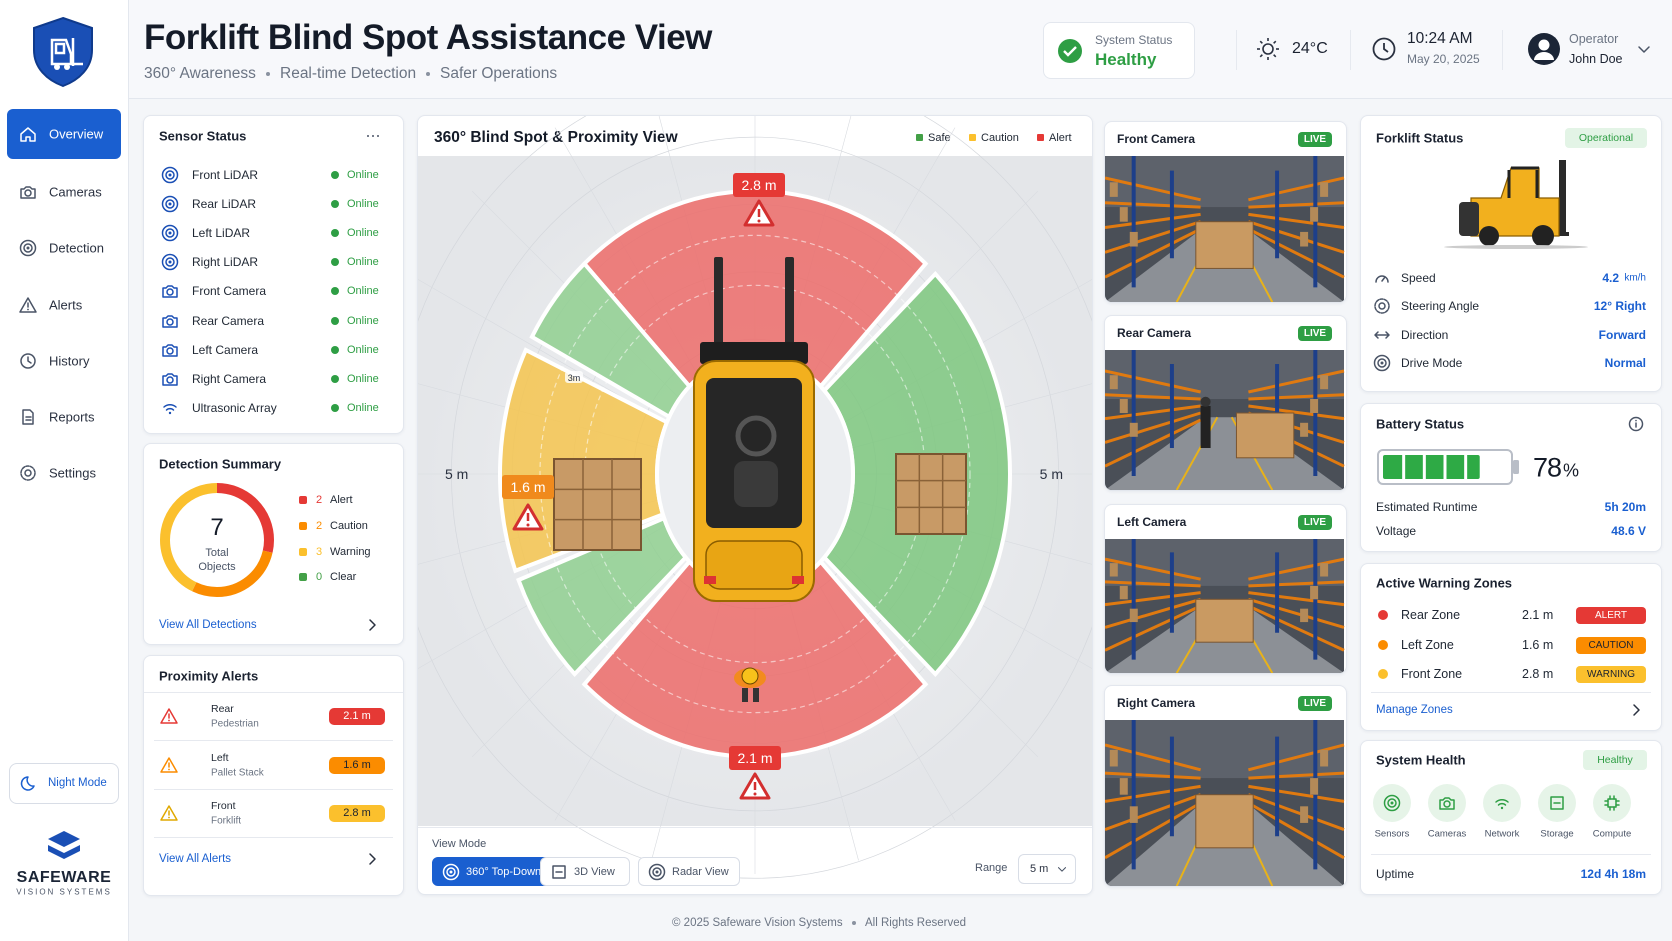 The height and width of the screenshot is (941, 1672). I want to click on nav-item: Cameras, so click(64, 192).